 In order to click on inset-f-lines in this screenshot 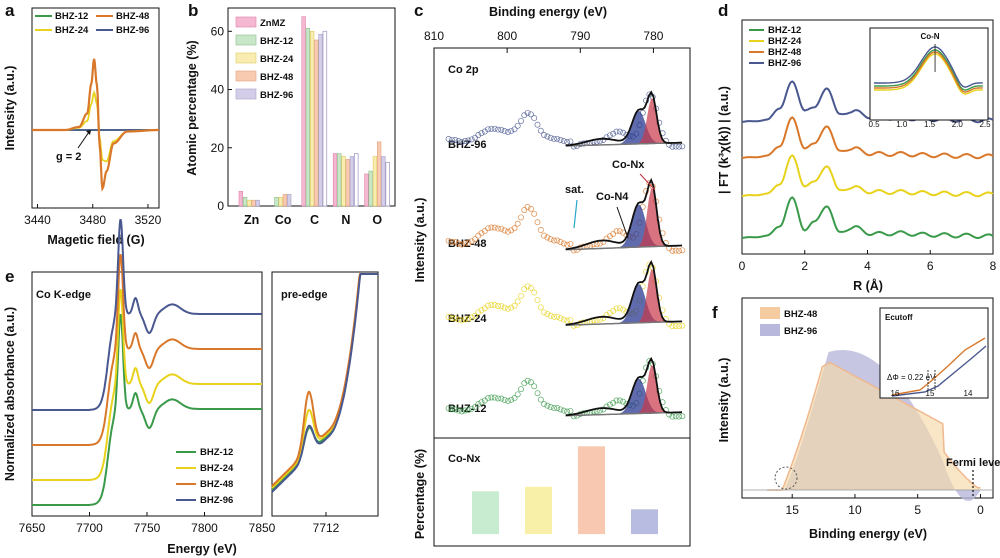, I will do `click(939, 367)`.